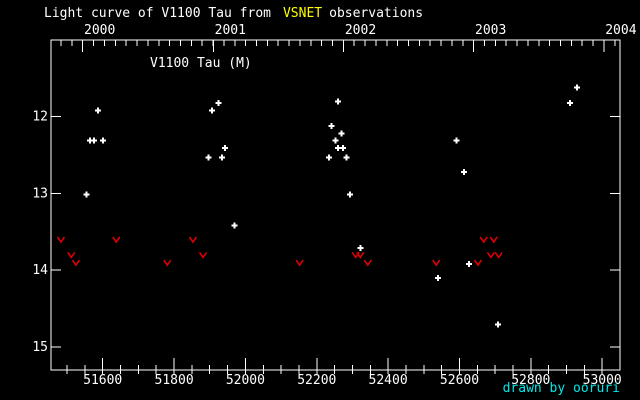 The height and width of the screenshot is (400, 640). What do you see at coordinates (40, 117) in the screenshot?
I see `svg-text: 12` at bounding box center [40, 117].